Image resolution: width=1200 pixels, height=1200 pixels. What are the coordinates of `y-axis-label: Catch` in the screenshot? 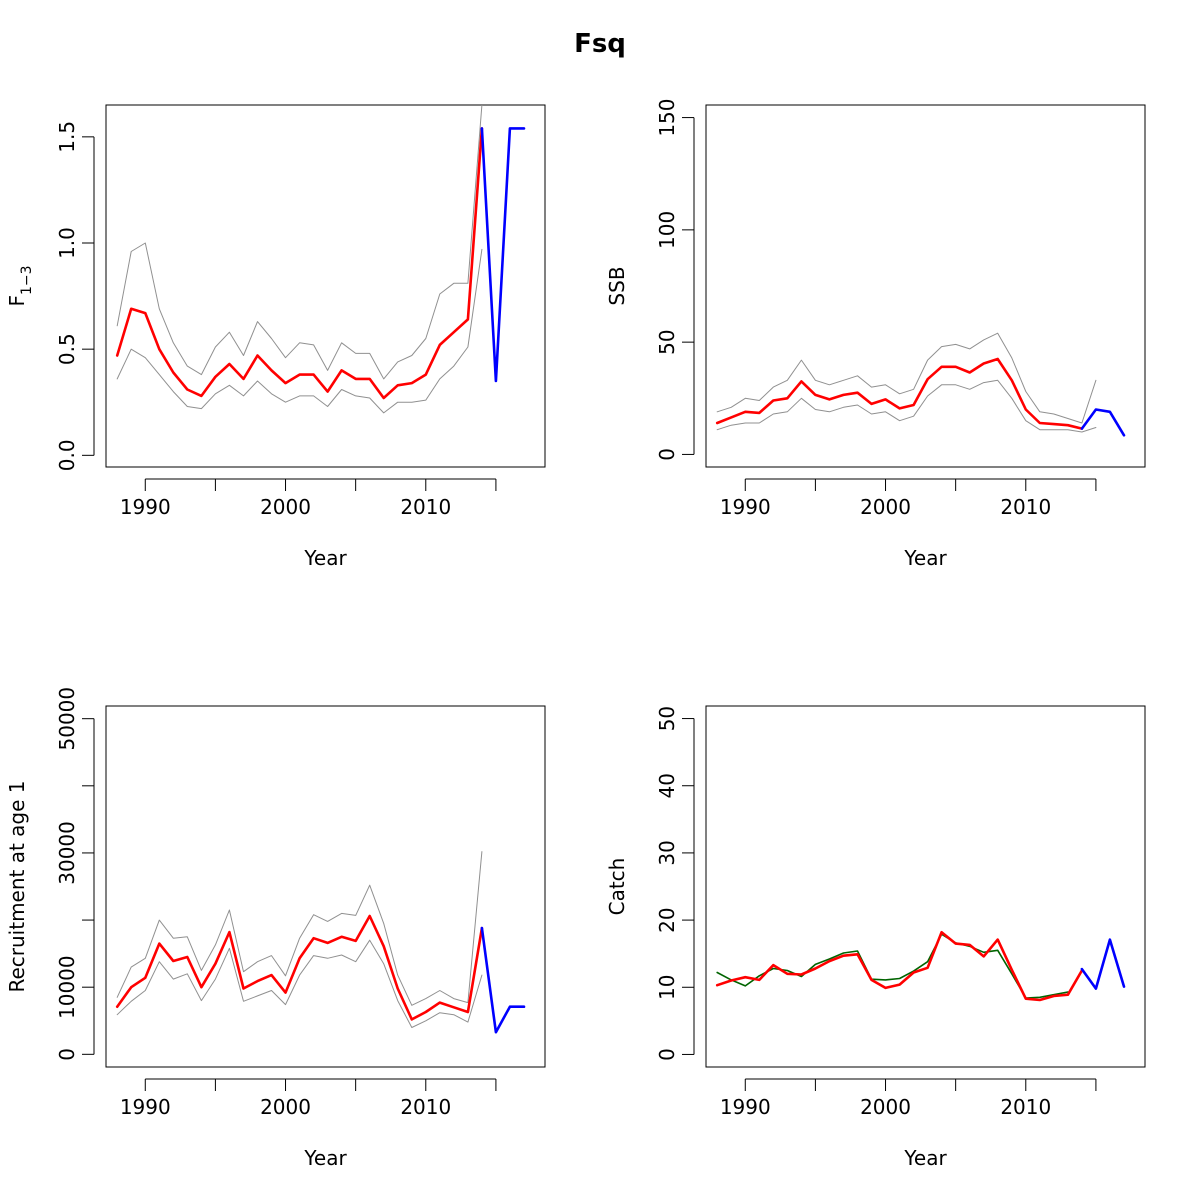 It's located at (617, 887).